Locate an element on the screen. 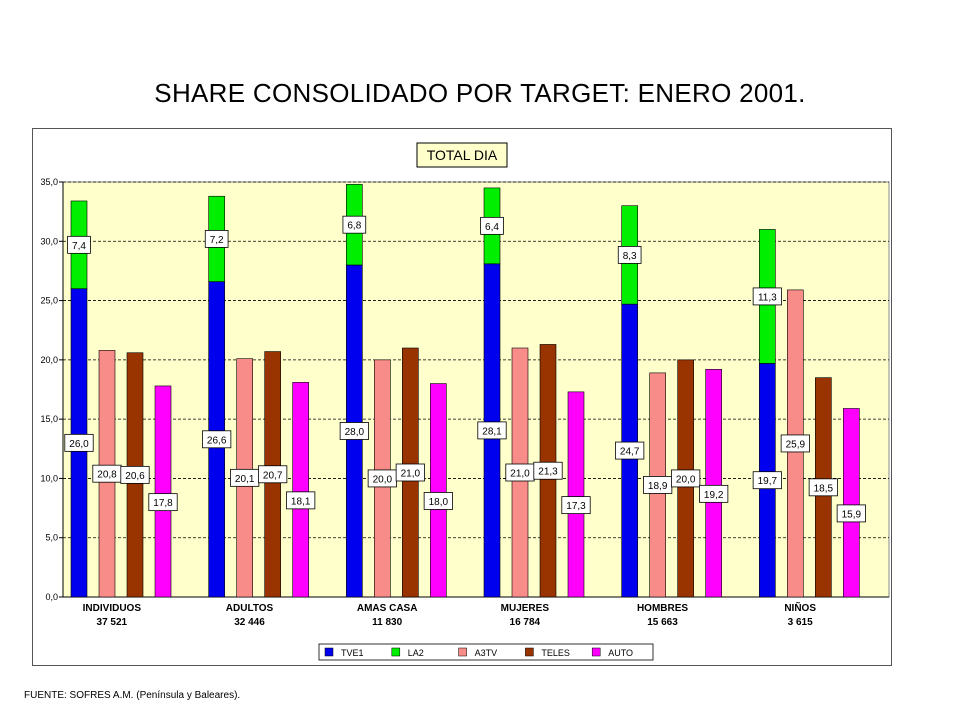  chart-title-box is located at coordinates (462, 155).